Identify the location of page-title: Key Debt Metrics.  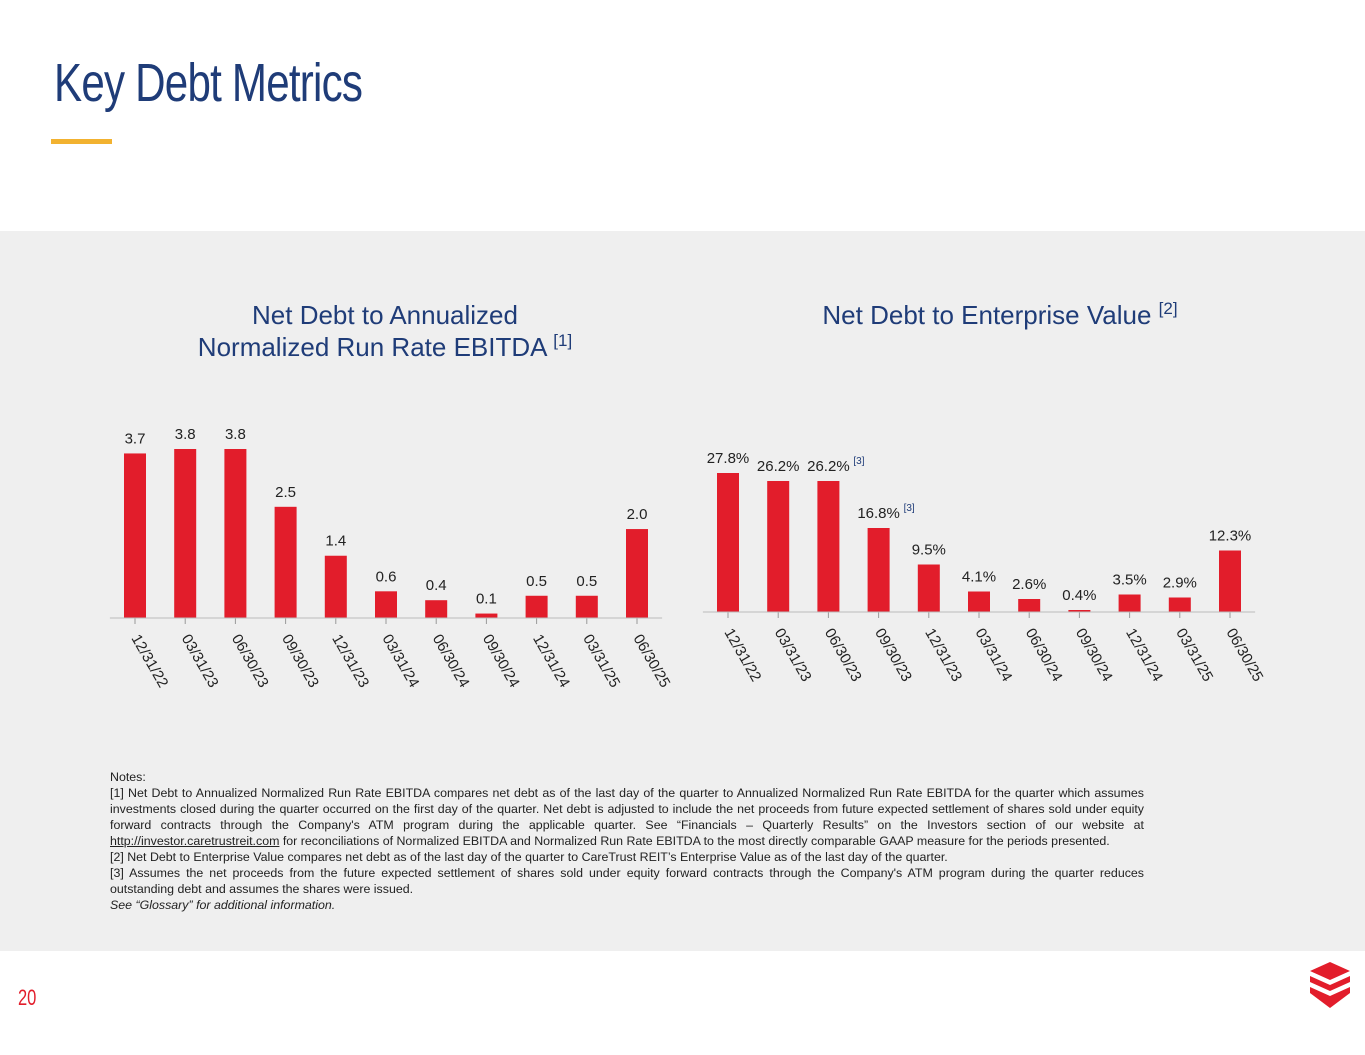
(208, 83).